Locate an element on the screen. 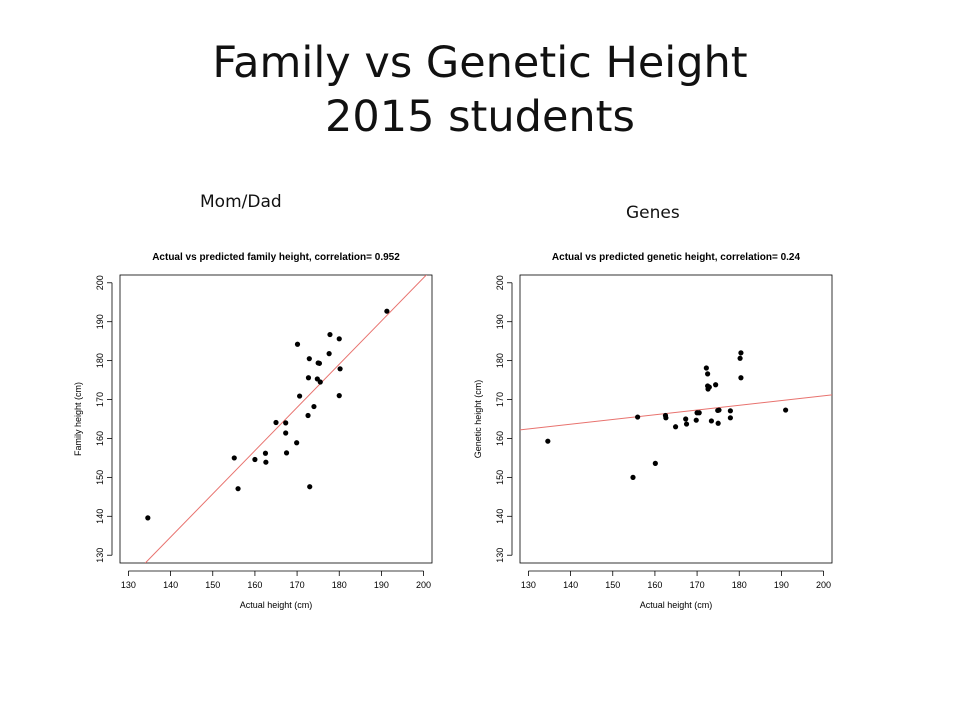  genetic-chart-y-tick-label: 190 is located at coordinates (500, 321).